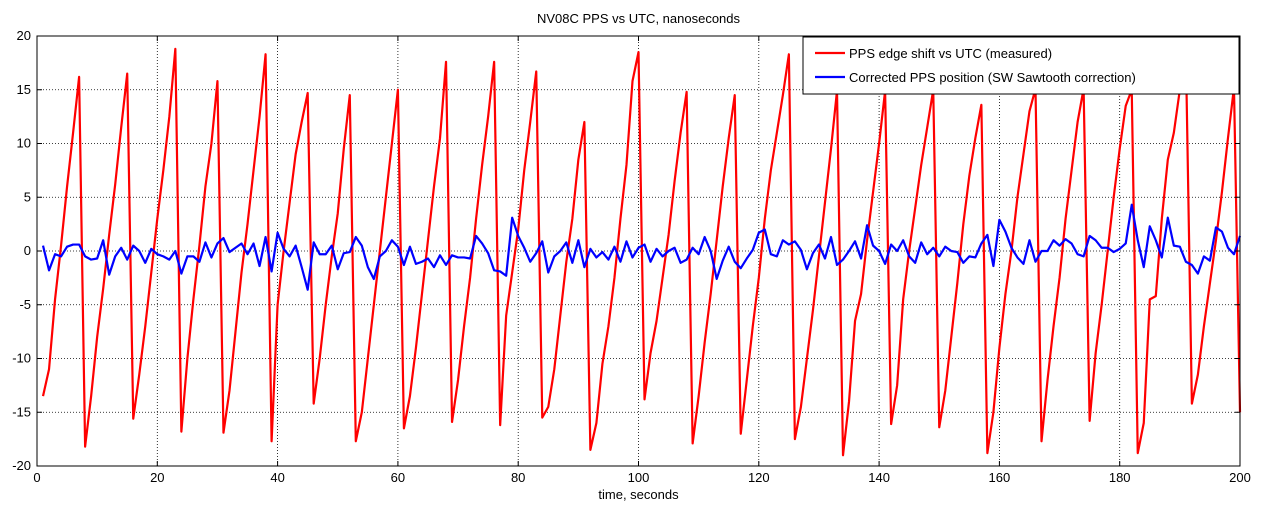 The width and height of the screenshot is (1269, 511). I want to click on y-tick-label: -10, so click(21, 358).